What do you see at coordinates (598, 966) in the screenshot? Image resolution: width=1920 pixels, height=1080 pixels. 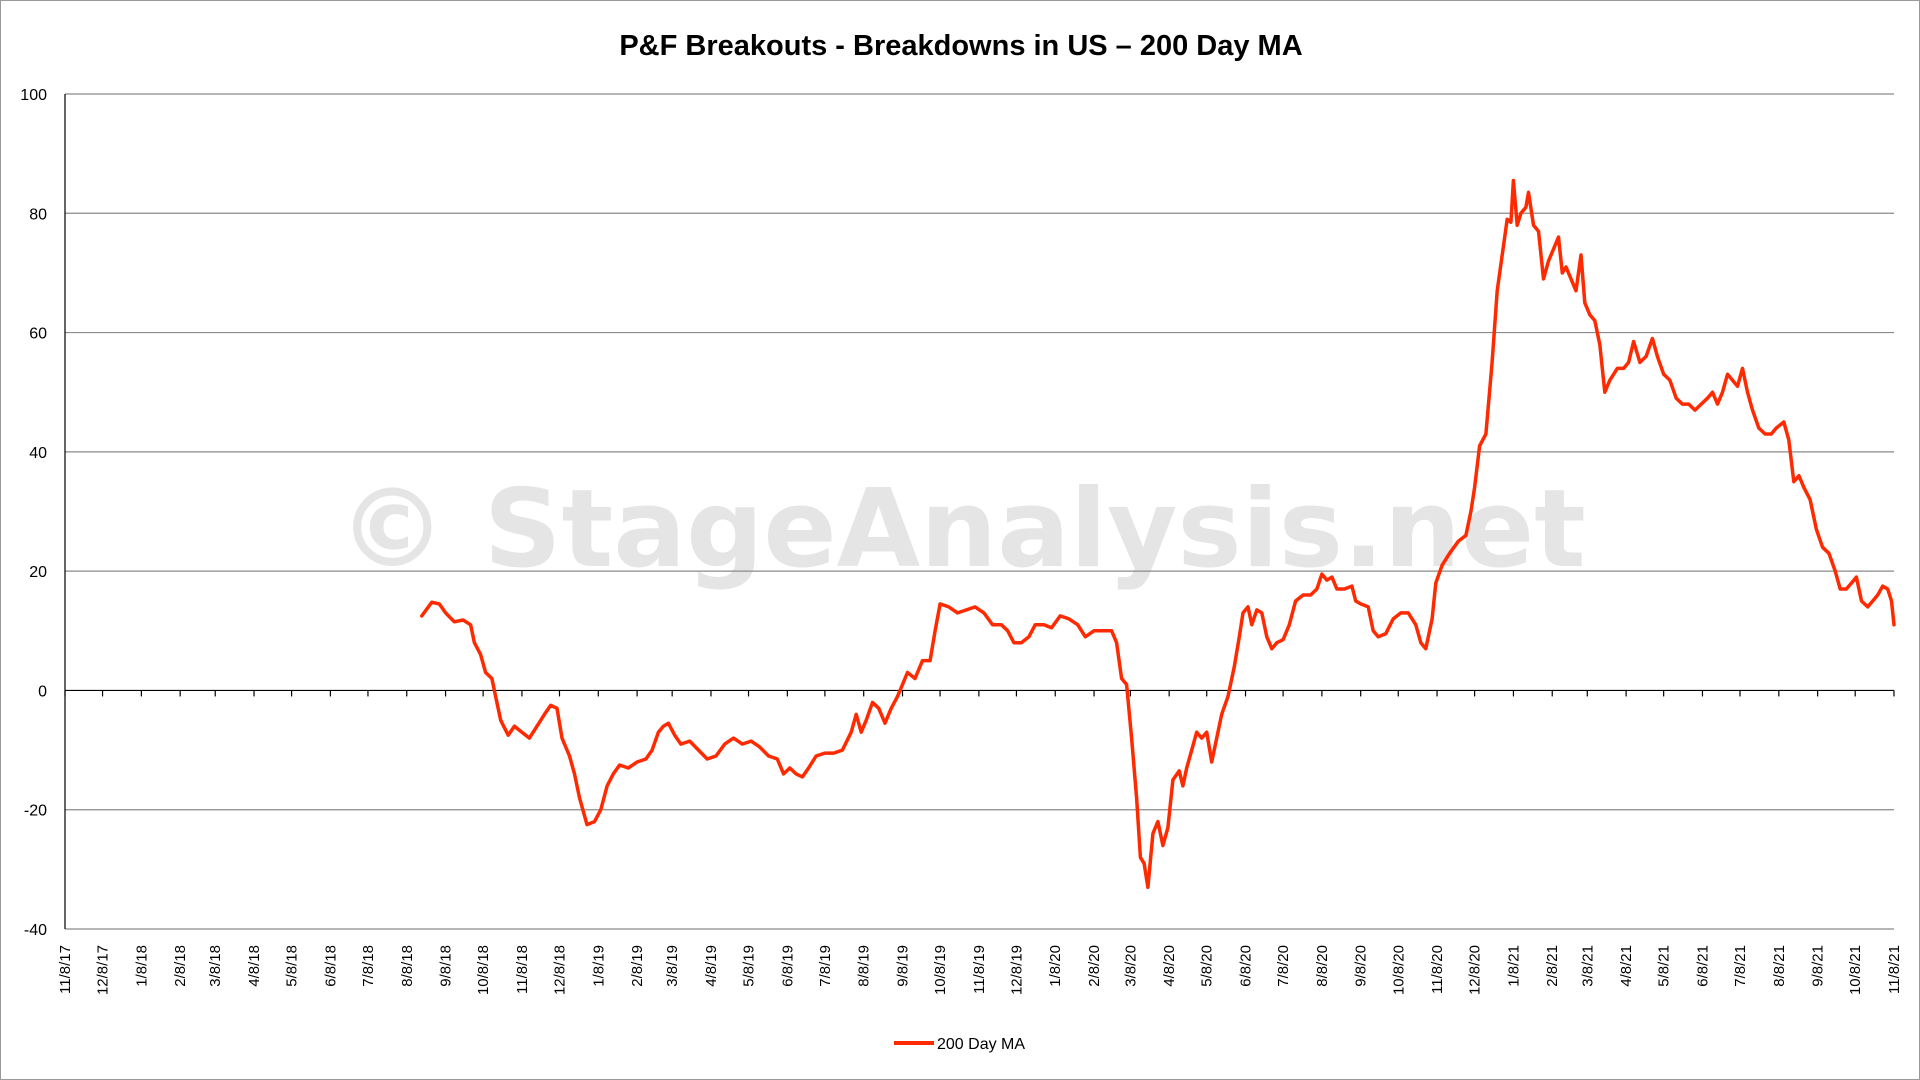 I see `x-tick-label: 1/8/19` at bounding box center [598, 966].